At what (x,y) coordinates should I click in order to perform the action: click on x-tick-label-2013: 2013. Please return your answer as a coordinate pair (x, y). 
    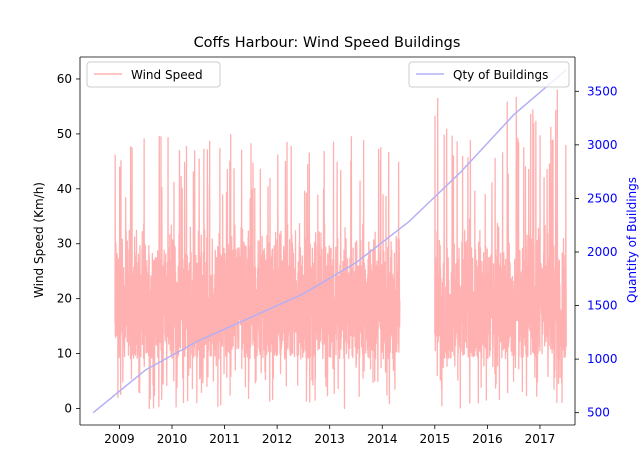
    Looking at the image, I should click on (329, 439).